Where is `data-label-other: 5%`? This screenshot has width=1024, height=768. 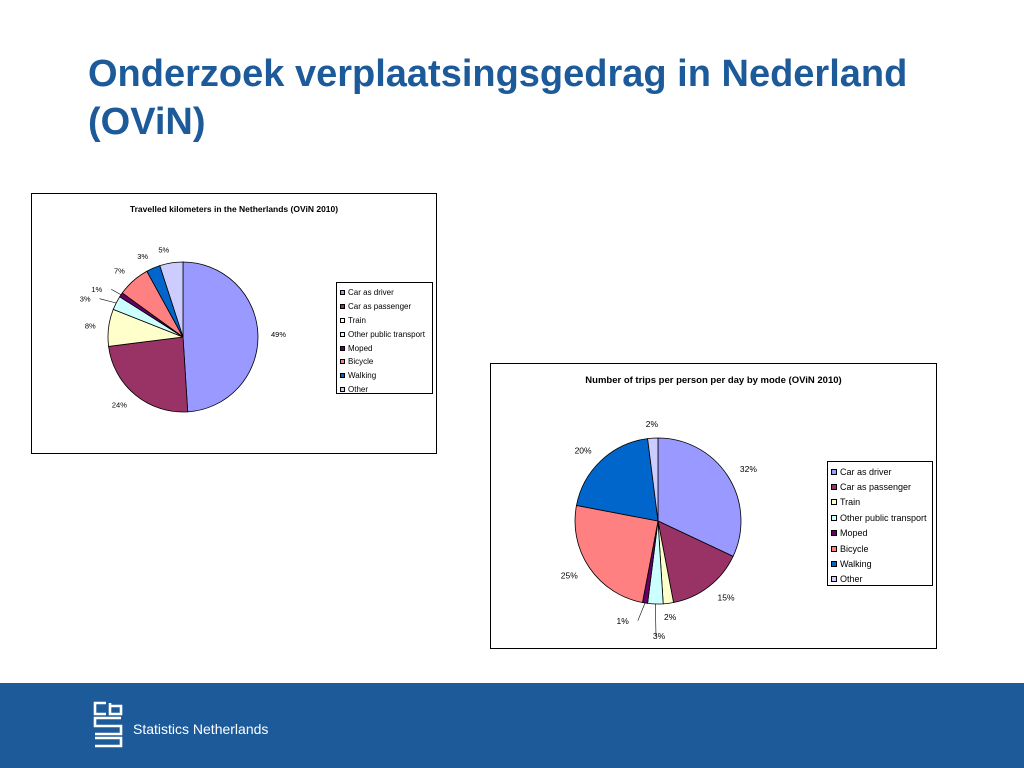 data-label-other: 5% is located at coordinates (163, 250).